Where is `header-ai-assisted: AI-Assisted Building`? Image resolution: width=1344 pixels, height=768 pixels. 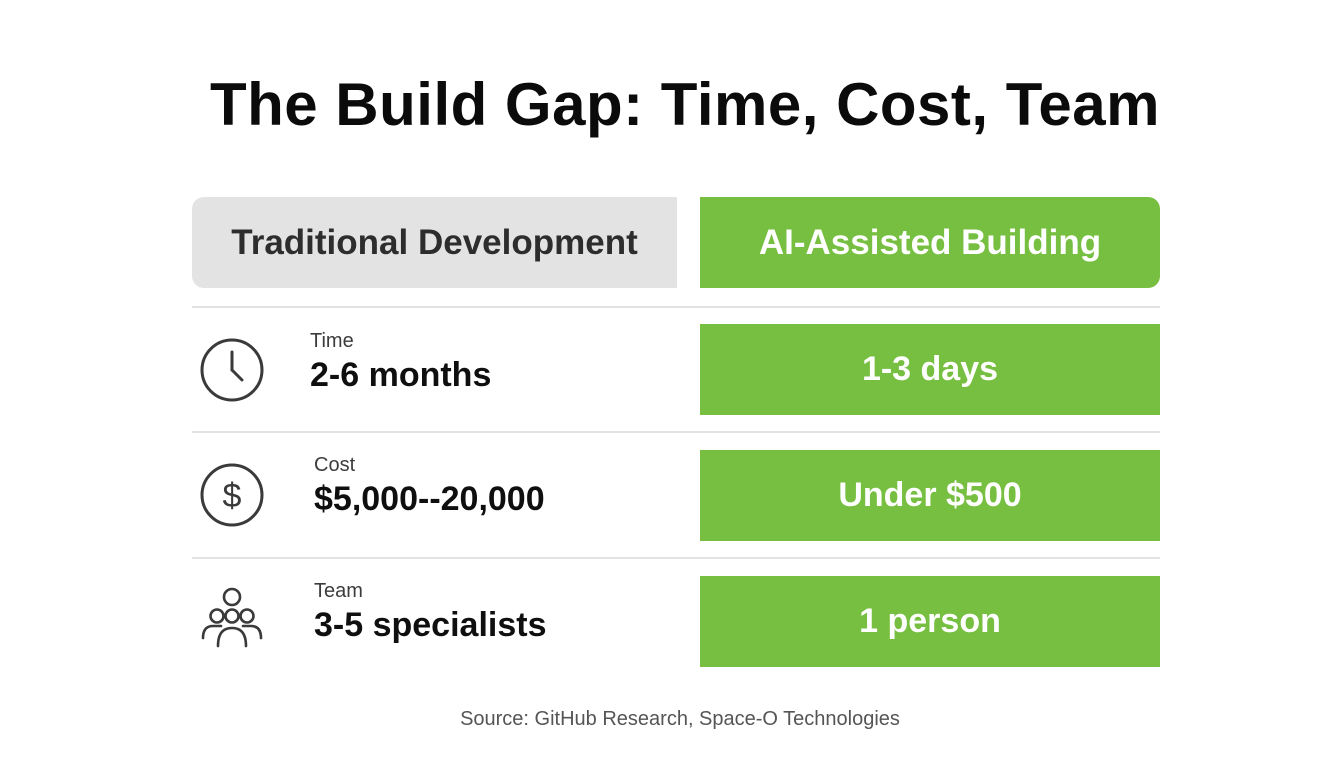
header-ai-assisted: AI-Assisted Building is located at coordinates (930, 242).